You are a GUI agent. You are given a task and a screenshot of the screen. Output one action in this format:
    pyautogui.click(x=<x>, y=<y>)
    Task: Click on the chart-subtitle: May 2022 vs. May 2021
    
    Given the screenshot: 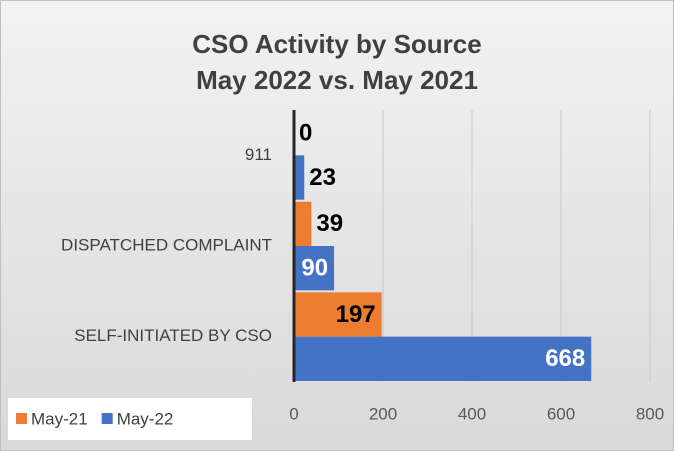 What is the action you would take?
    pyautogui.click(x=337, y=80)
    